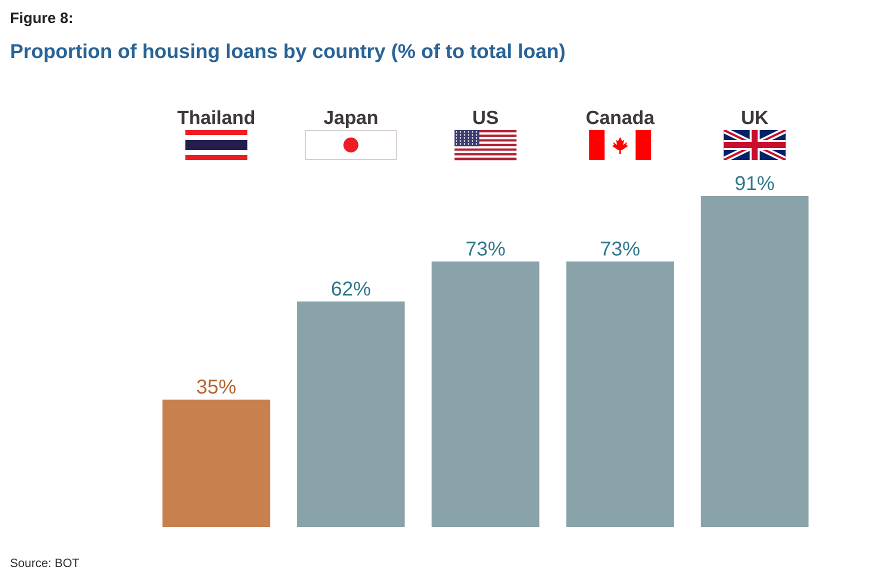 This screenshot has width=870, height=587. Describe the element at coordinates (620, 118) in the screenshot. I see `x-tick-label: Canada` at that location.